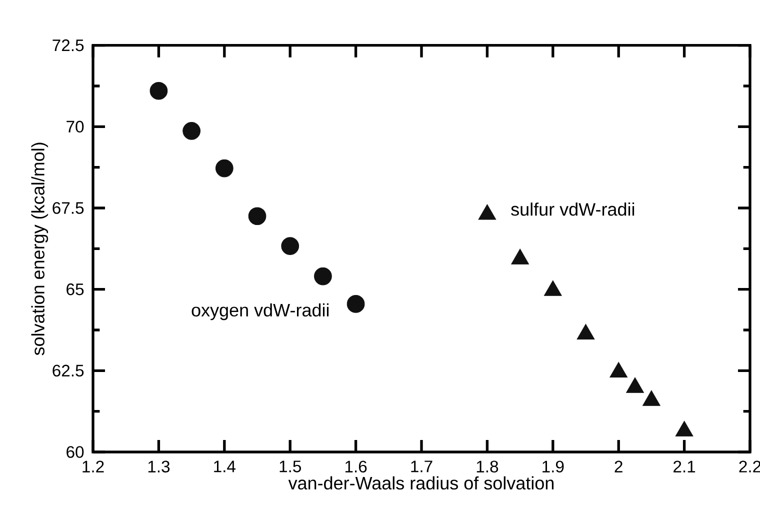  What do you see at coordinates (421, 483) in the screenshot?
I see `x-axis-title: van-der-Waals radius of solvation` at bounding box center [421, 483].